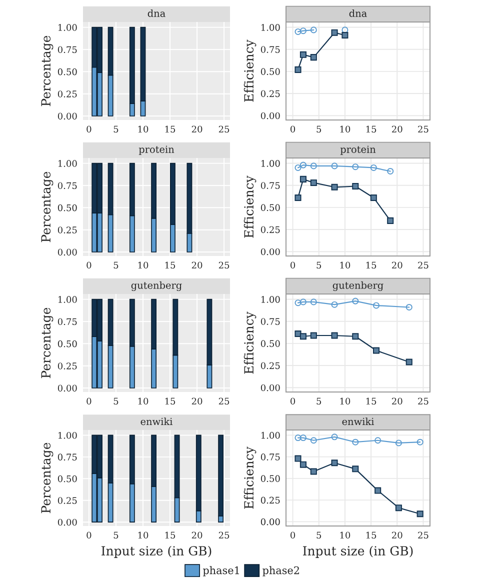 The width and height of the screenshot is (485, 586). Describe the element at coordinates (358, 13) in the screenshot. I see `chart-title: dna` at that location.